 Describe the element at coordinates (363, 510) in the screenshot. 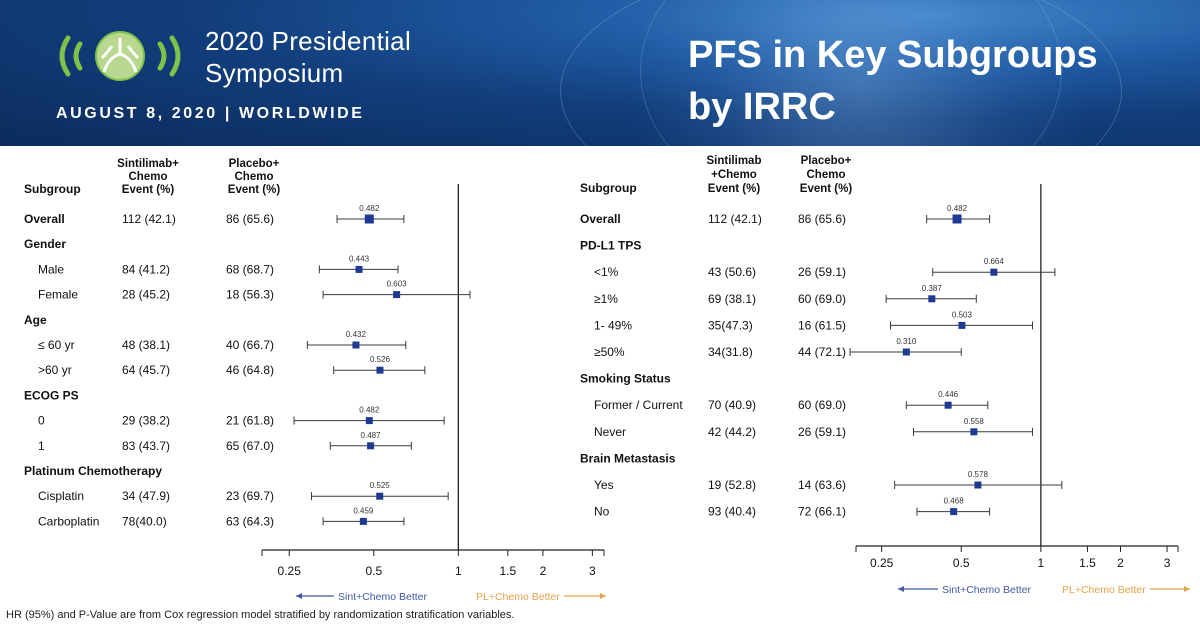

I see `hr-value-label: 0.459` at that location.